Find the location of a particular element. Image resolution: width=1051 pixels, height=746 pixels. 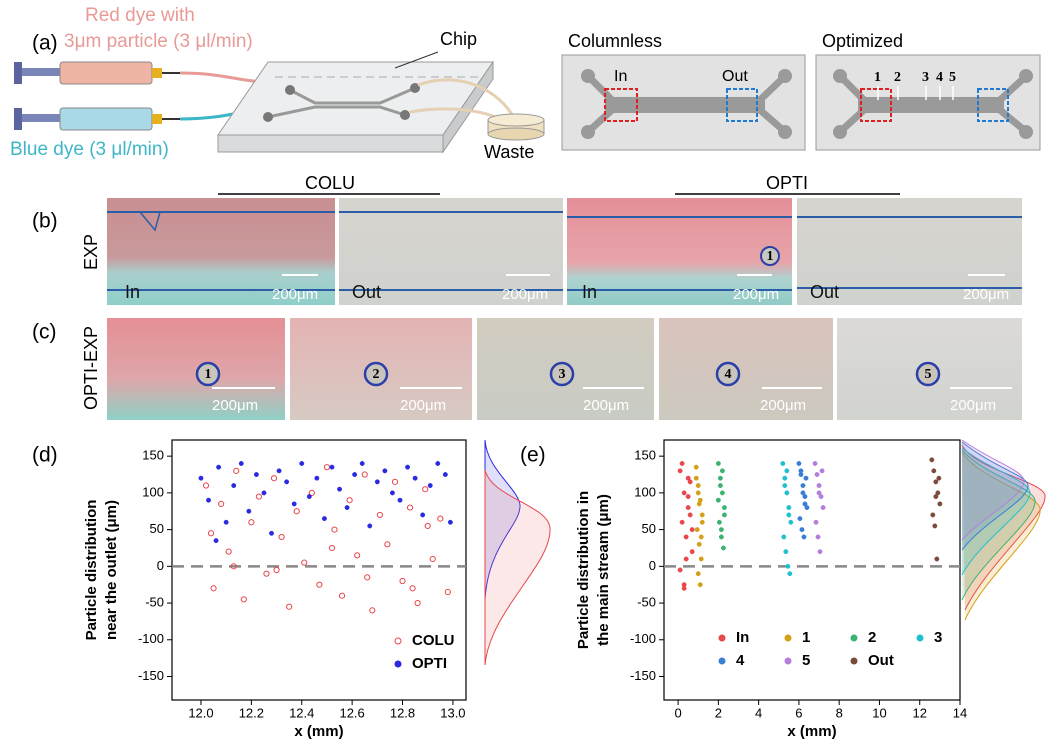

y-tick-label: 100 is located at coordinates (645, 491).